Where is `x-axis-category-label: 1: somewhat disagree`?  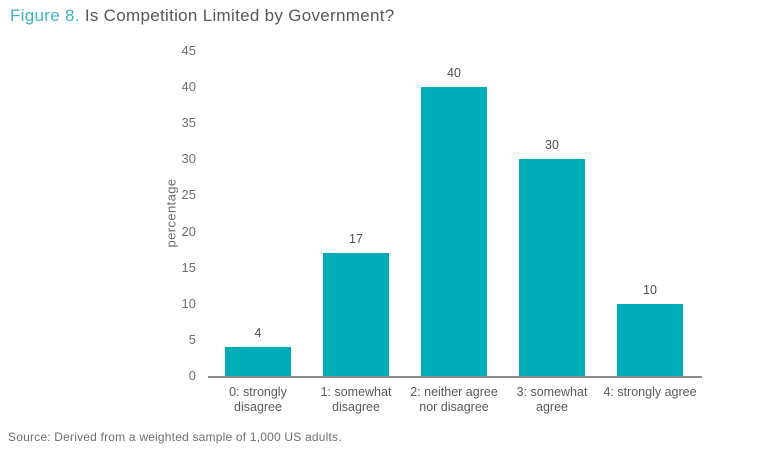
x-axis-category-label: 1: somewhat disagree is located at coordinates (356, 399).